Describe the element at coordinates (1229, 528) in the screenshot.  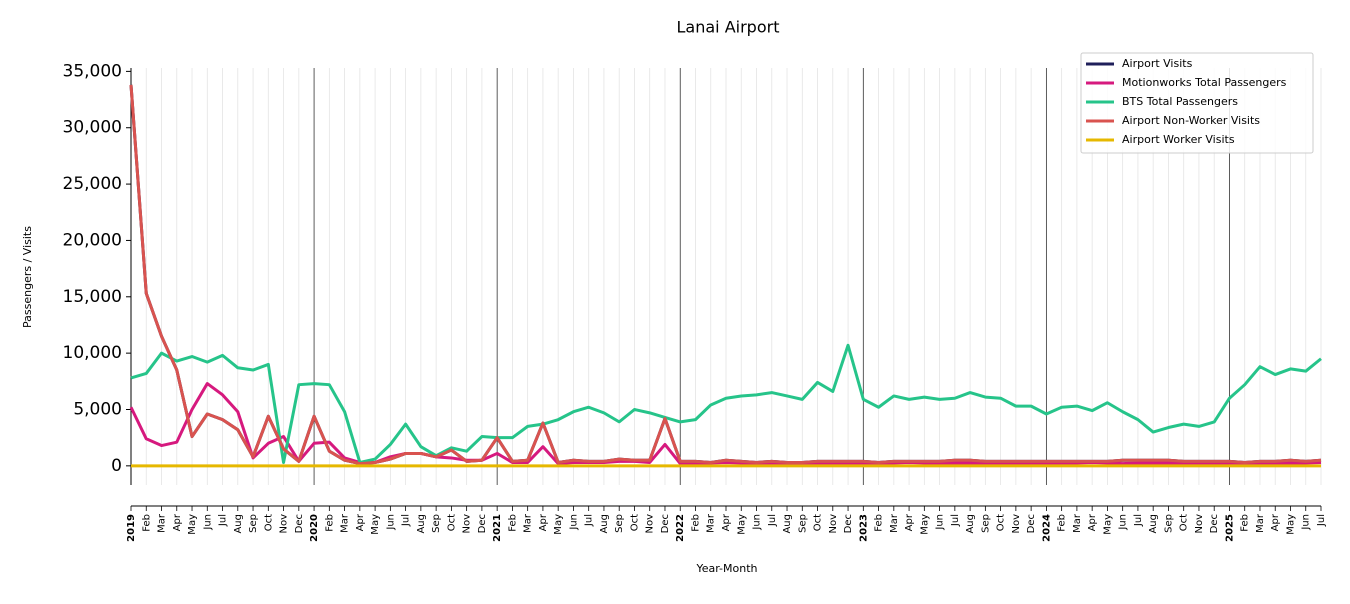
I see `x-tick-label: 2025` at that location.